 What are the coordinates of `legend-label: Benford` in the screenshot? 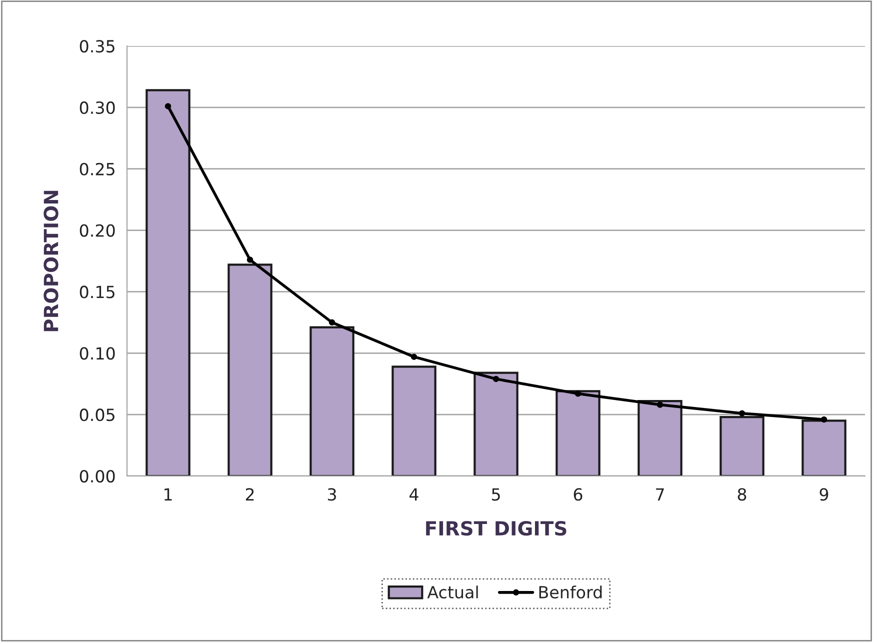 It's located at (570, 592).